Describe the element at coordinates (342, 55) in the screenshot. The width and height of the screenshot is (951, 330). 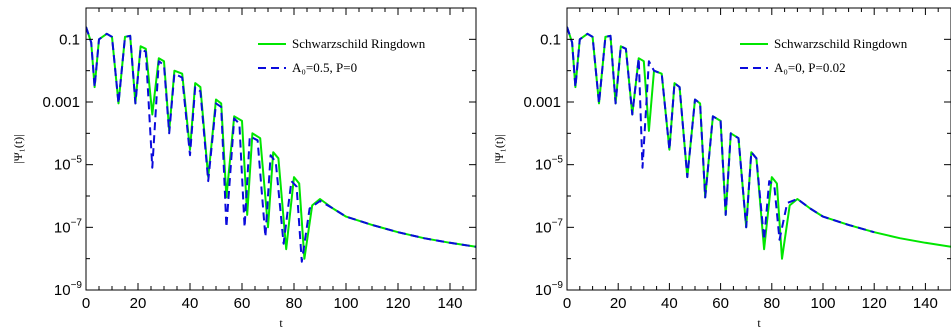
I see `legend: Schwarzschild Ringdown A₀=0.5, P=0` at that location.